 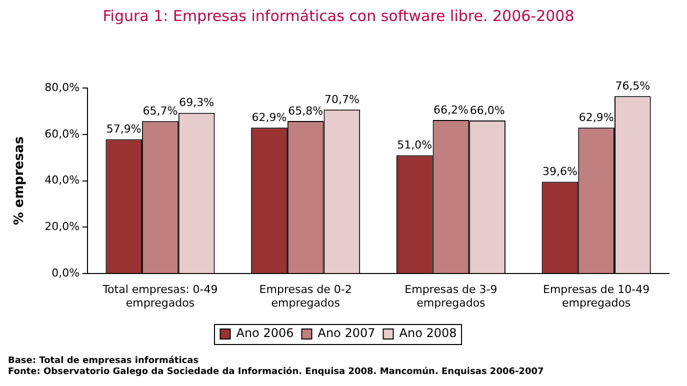 I want to click on legend-label: Ano 2008, so click(x=428, y=333).